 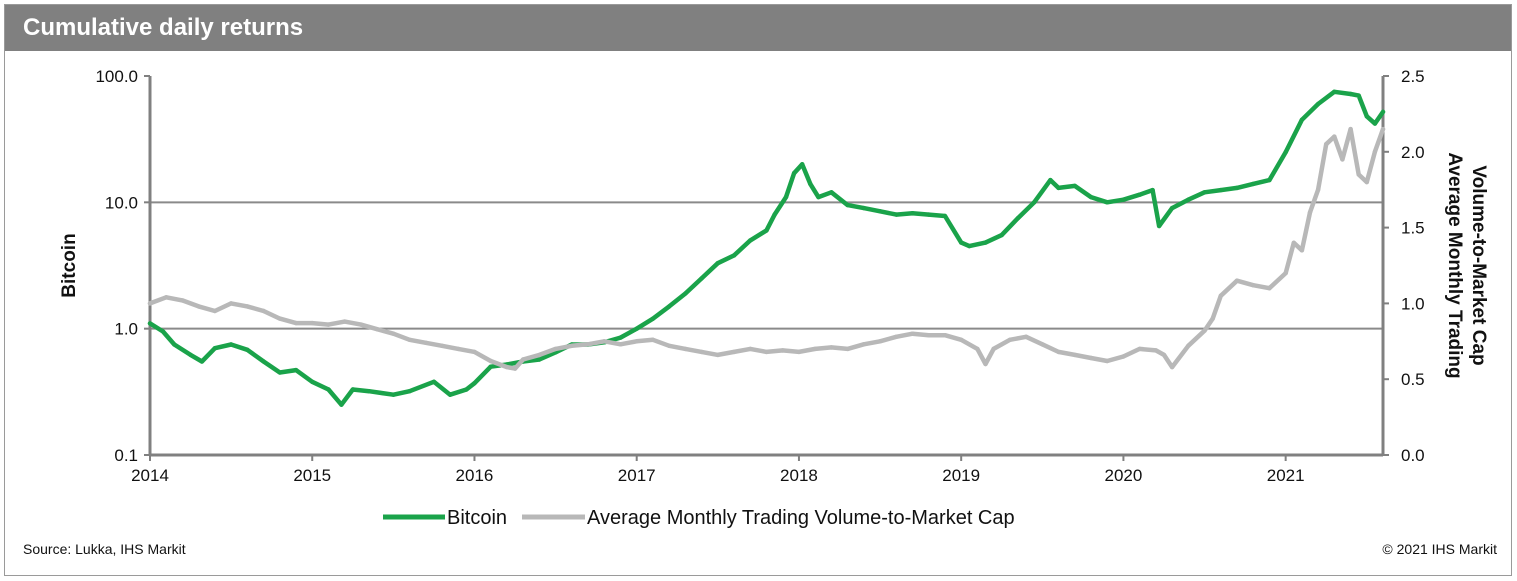 I want to click on y2-tick-label: 1.5, so click(x=1413, y=228).